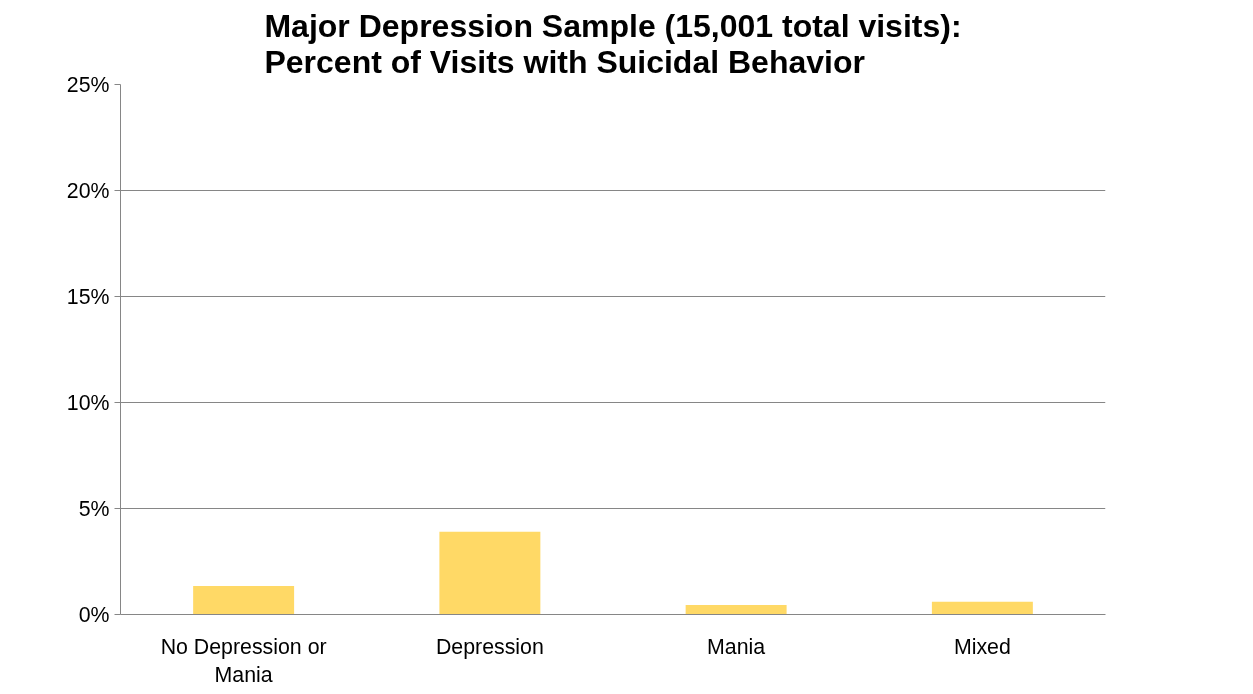  I want to click on y-tick-label: 25%, so click(88, 84).